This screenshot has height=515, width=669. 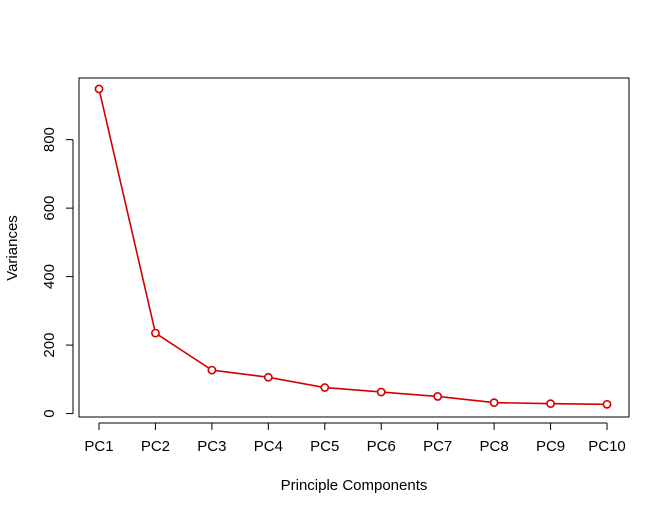 I want to click on y-axis: 0 200 400 600 800, so click(x=57, y=272).